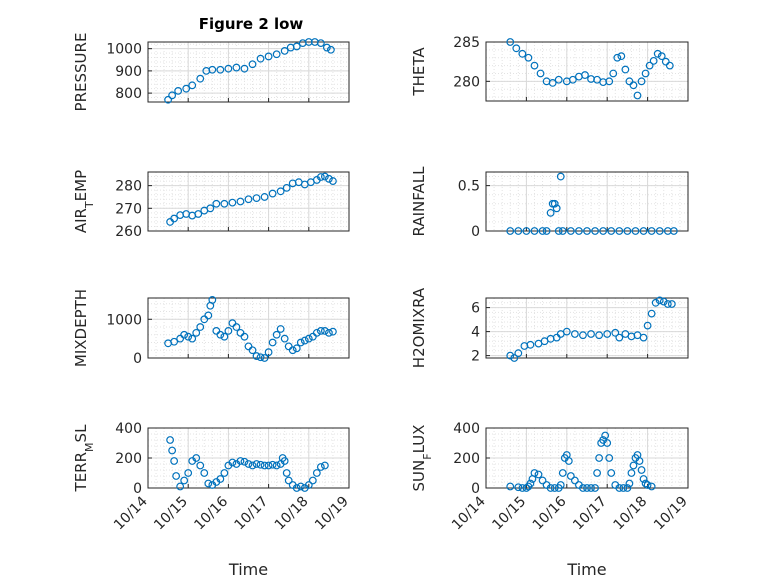 This screenshot has width=778, height=583. What do you see at coordinates (248, 569) in the screenshot?
I see `x-axis-label: Time` at bounding box center [248, 569].